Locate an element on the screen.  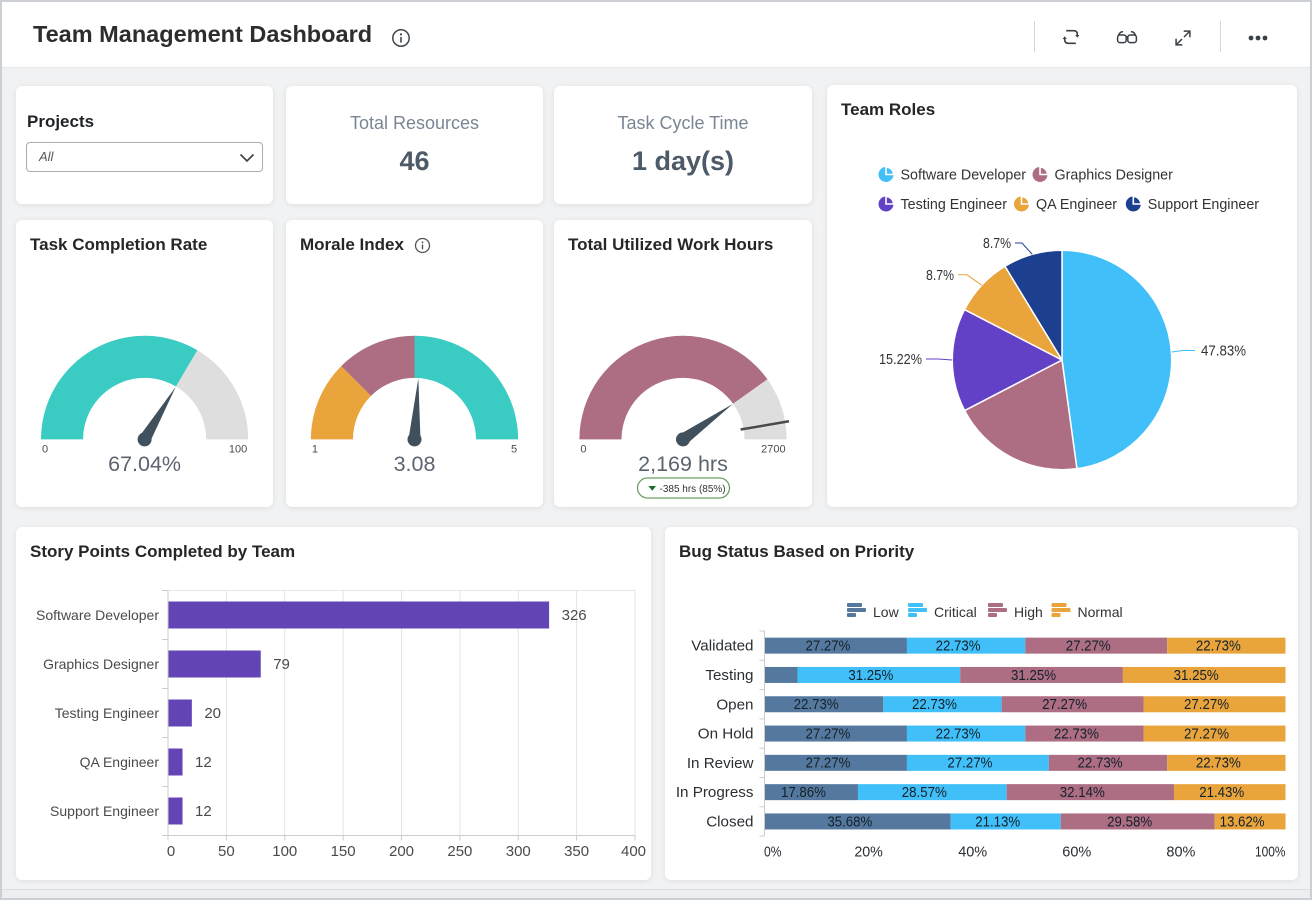
svg-text: 21.43% is located at coordinates (1221, 793).